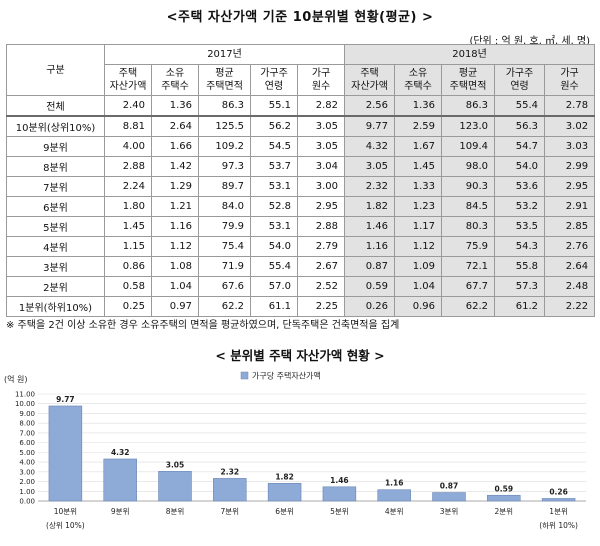 The width and height of the screenshot is (600, 546). Describe the element at coordinates (274, 106) in the screenshot. I see `table-cell: 55.1` at that location.